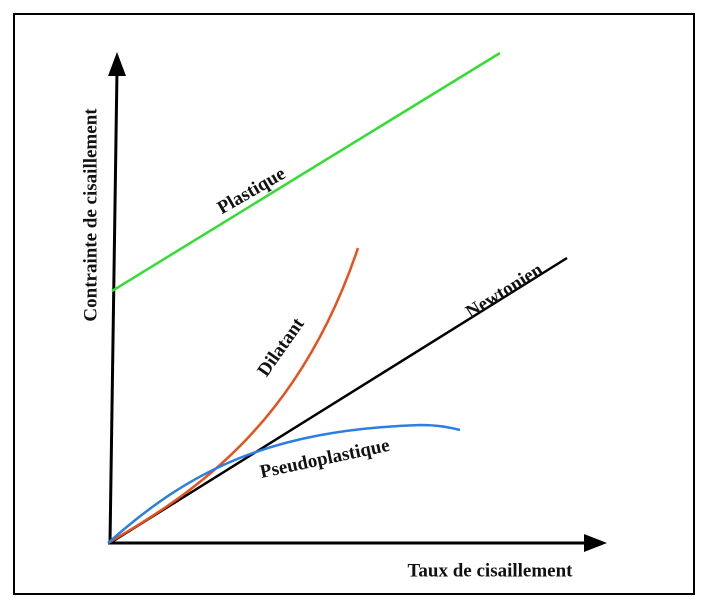 Image resolution: width=709 pixels, height=609 pixels. I want to click on pseudoplastic-curve, so click(284, 483).